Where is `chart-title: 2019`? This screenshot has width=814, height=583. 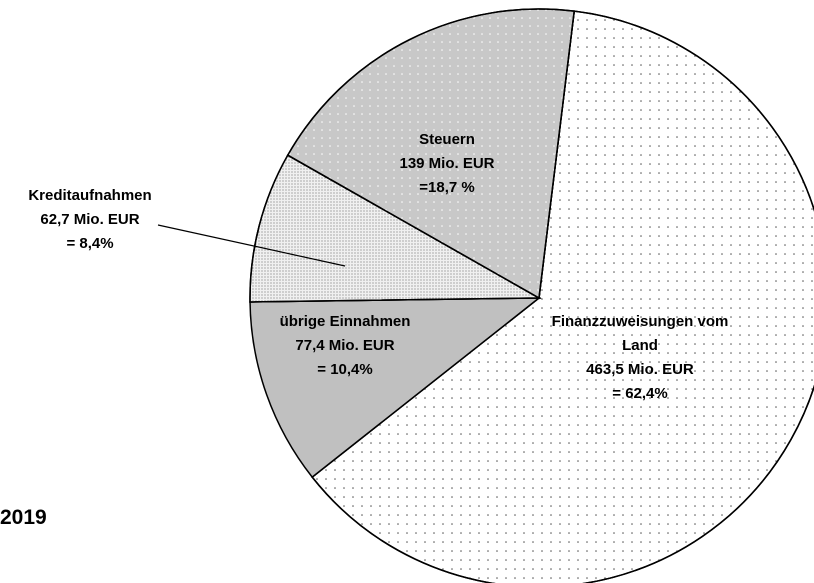 chart-title: 2019 is located at coordinates (23, 517).